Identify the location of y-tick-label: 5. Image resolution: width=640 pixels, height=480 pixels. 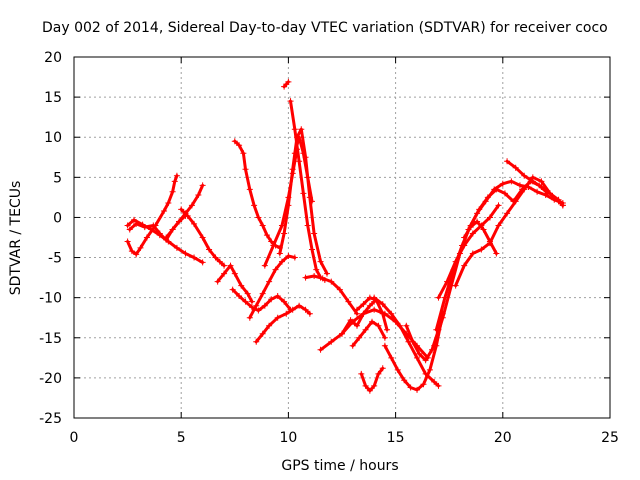
(57, 178).